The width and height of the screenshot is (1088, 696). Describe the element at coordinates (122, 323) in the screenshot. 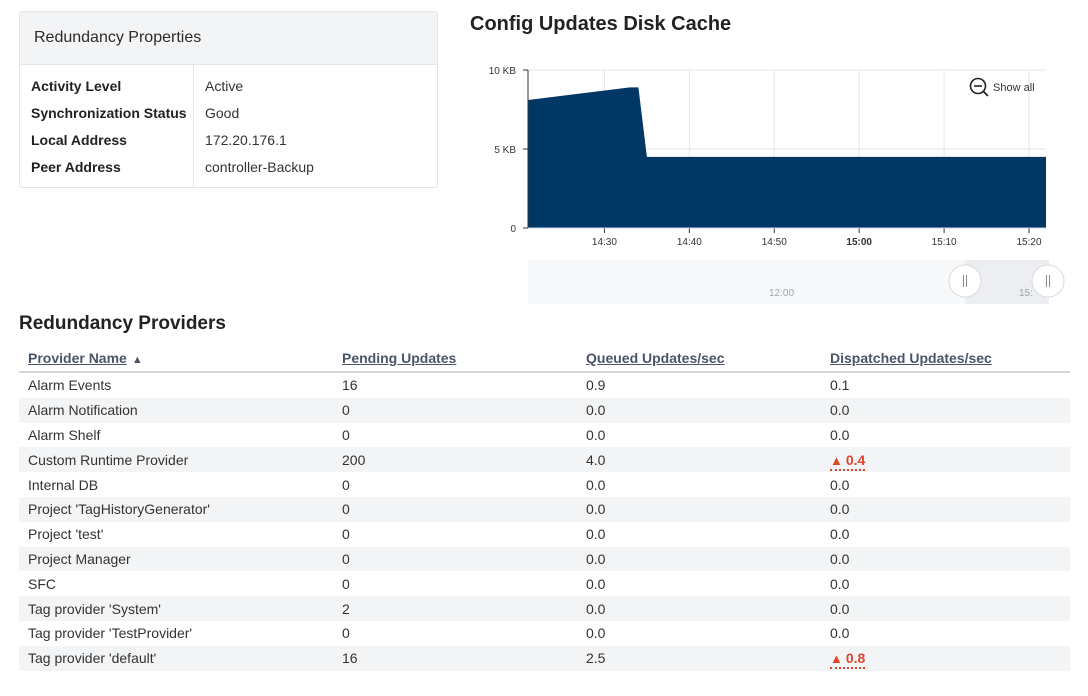

I see `providers-title: Redundancy Providers` at that location.